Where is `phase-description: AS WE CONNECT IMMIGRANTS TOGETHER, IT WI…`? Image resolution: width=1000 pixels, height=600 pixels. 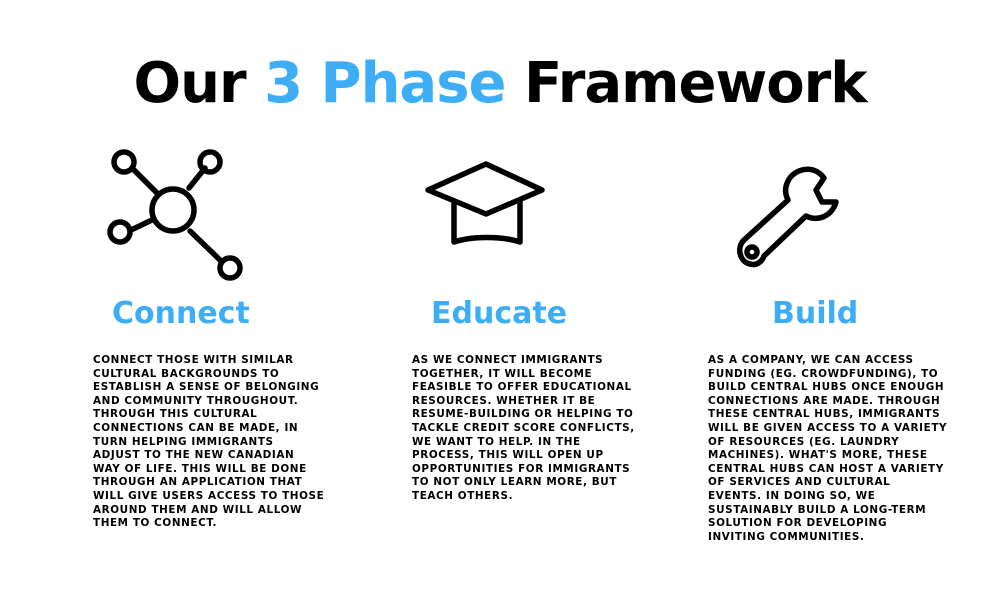 phase-description: AS WE CONNECT IMMIGRANTS TOGETHER, IT WI… is located at coordinates (523, 428).